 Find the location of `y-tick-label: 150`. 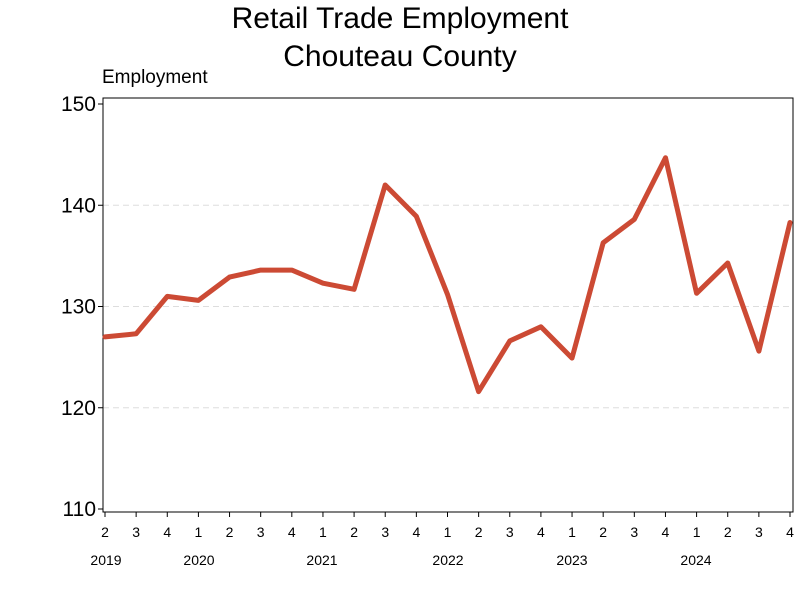

y-tick-label: 150 is located at coordinates (78, 104).